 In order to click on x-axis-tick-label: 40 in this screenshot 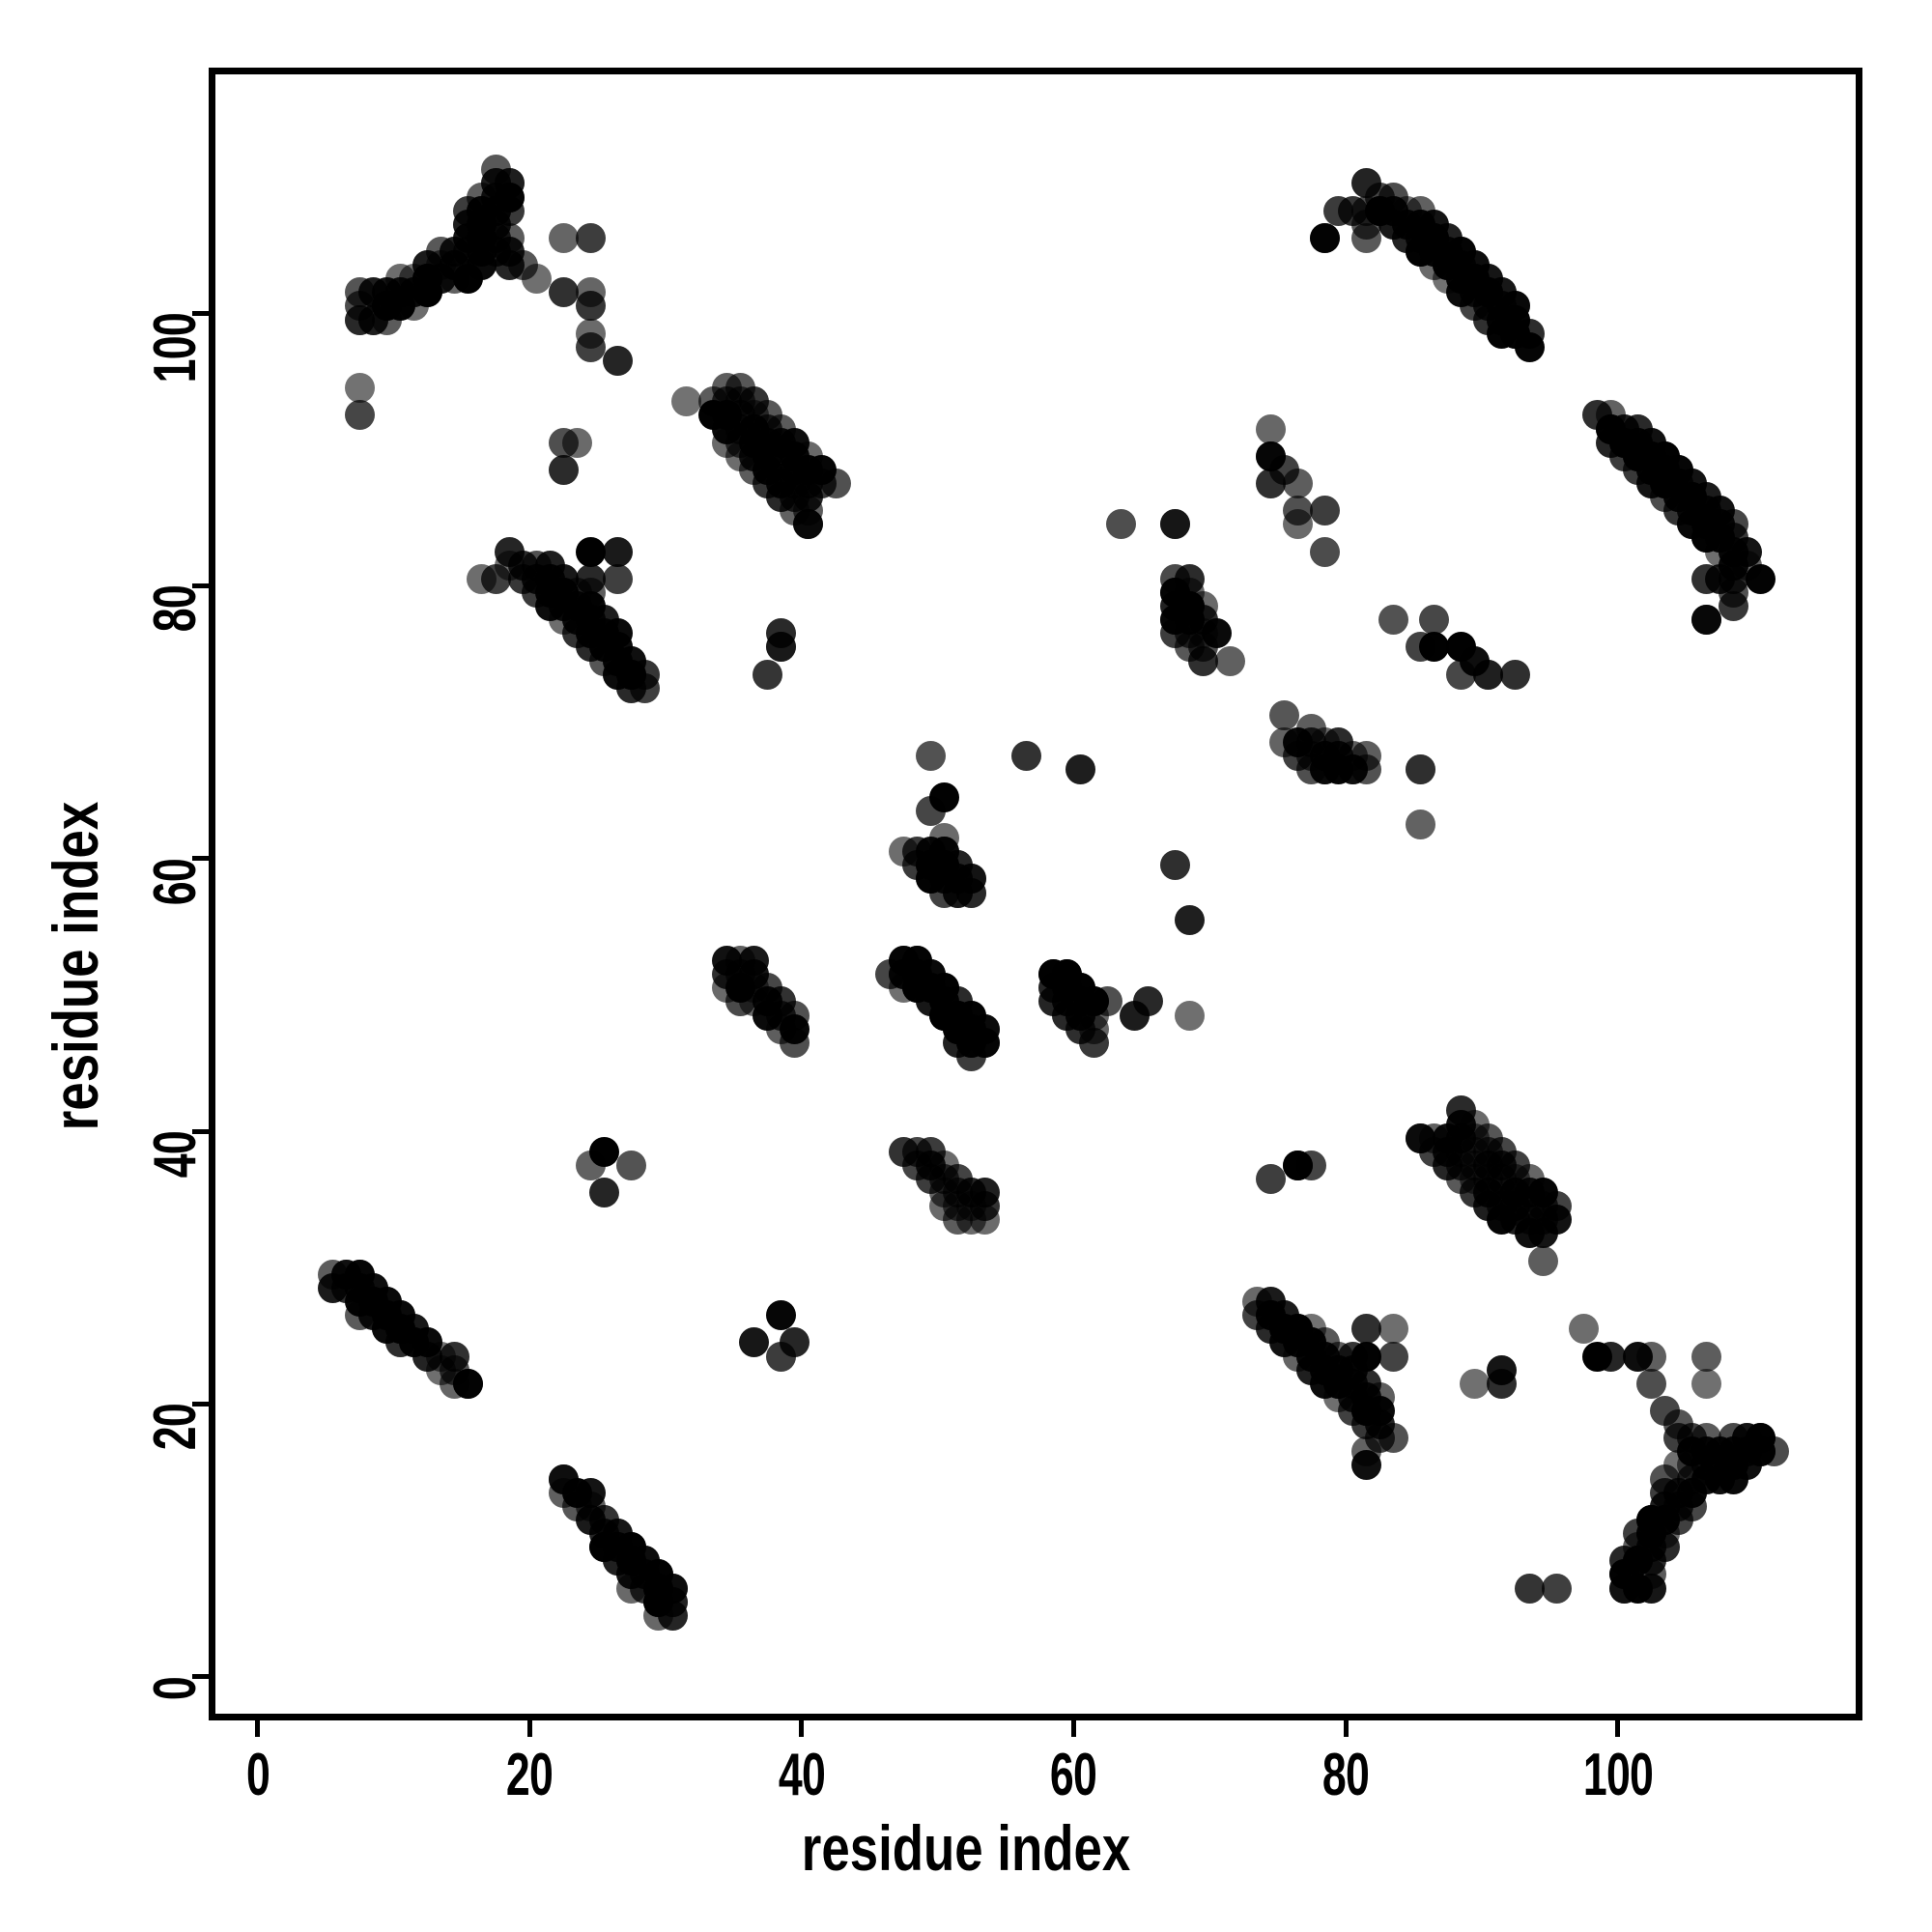, I will do `click(802, 1775)`.